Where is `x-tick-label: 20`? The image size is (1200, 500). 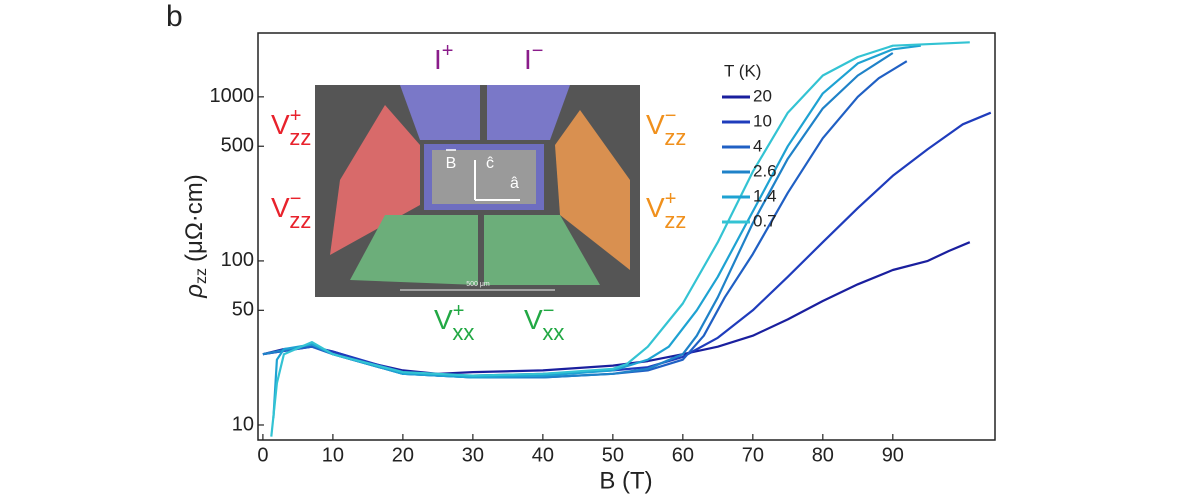
x-tick-label: 20 is located at coordinates (403, 455).